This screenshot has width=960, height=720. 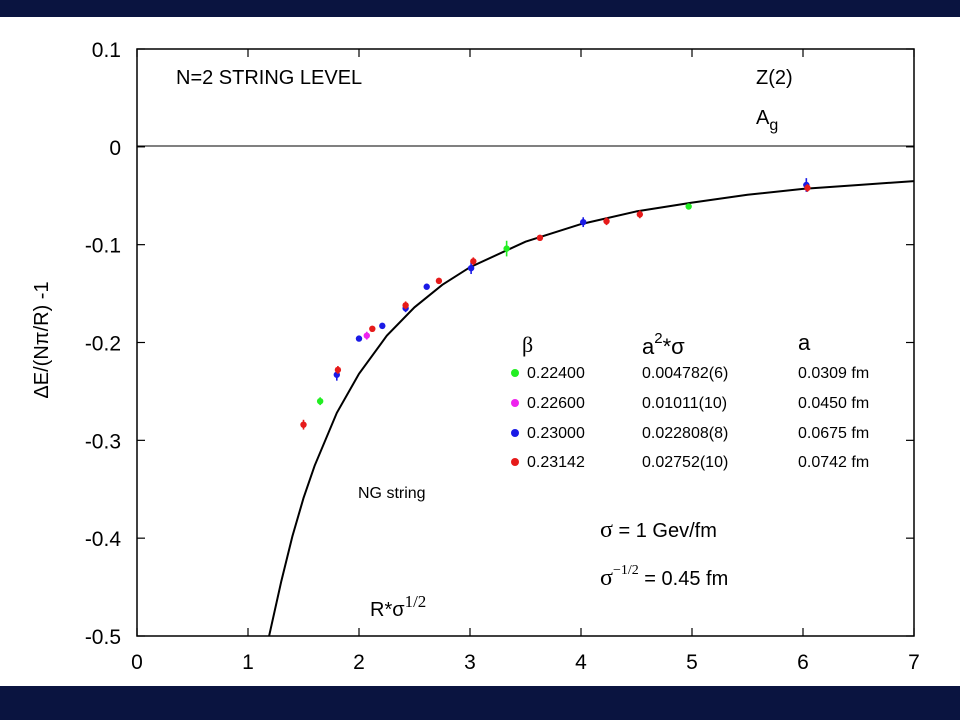 I want to click on x-tick-label: 3, so click(x=470, y=662).